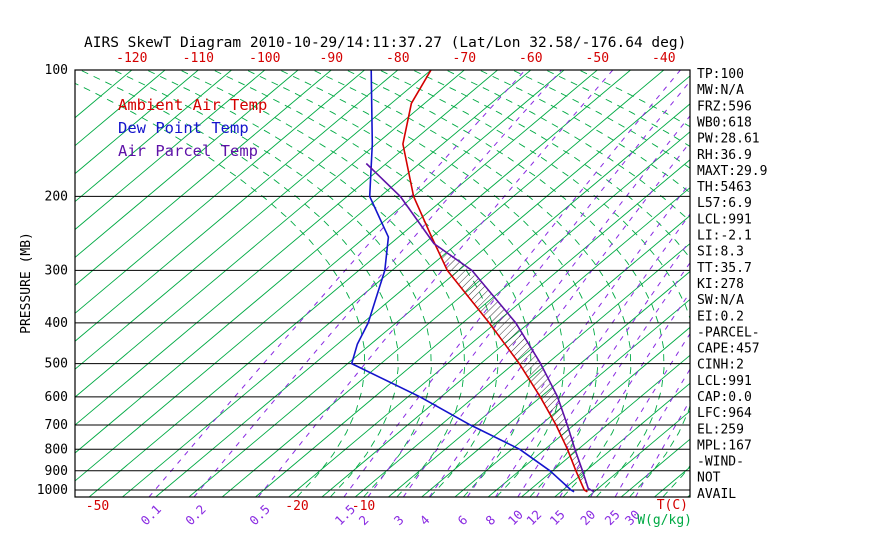 The width and height of the screenshot is (870, 560). I want to click on mixing-unit-label: W(g/kg), so click(664, 520).